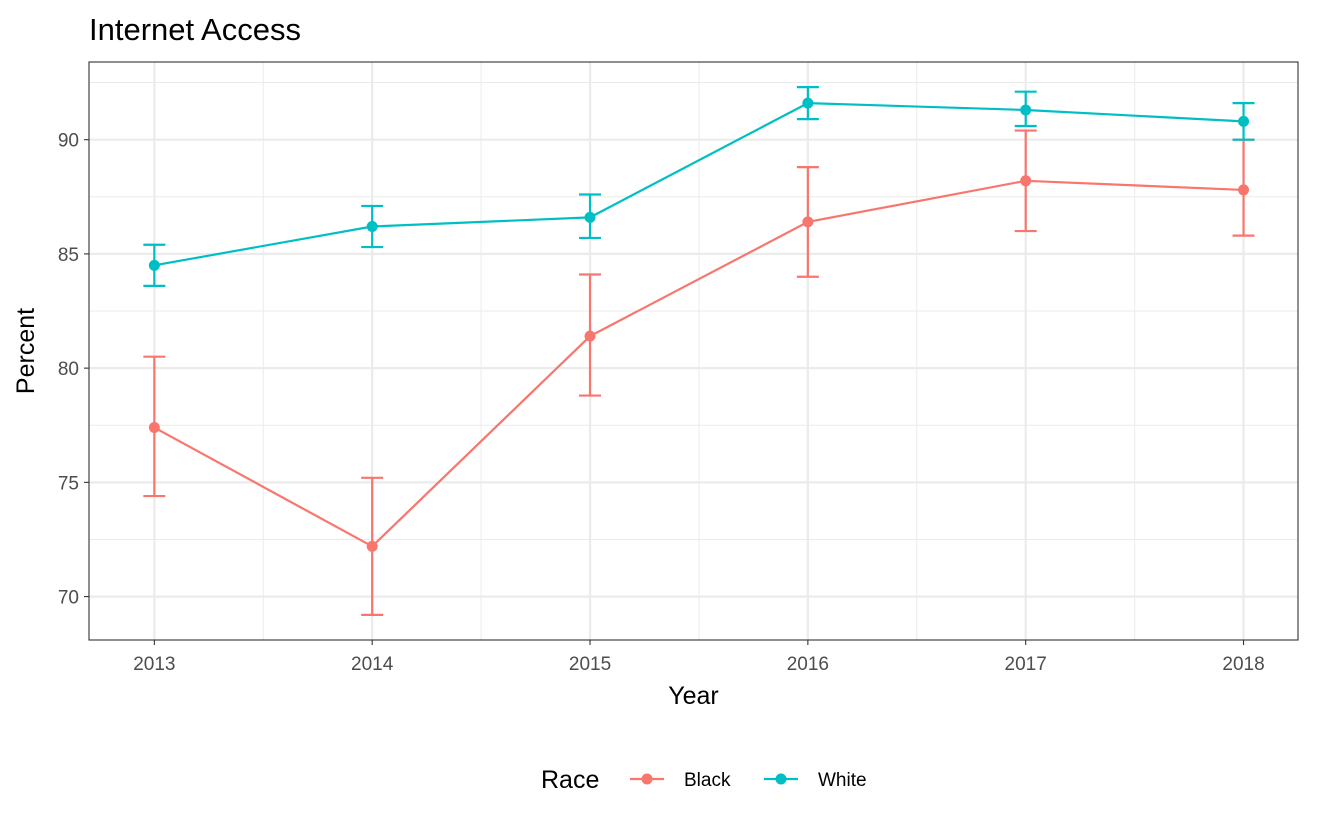 The height and width of the screenshot is (830, 1344). Describe the element at coordinates (680, 780) in the screenshot. I see `legend-item-black: Black` at that location.